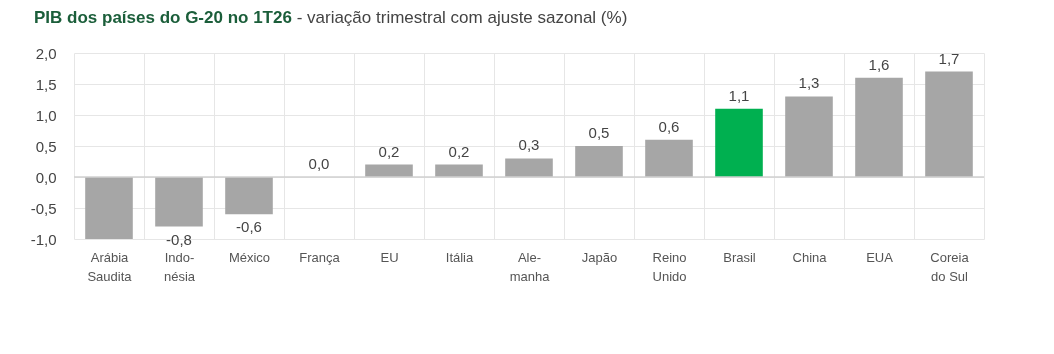 The width and height of the screenshot is (1054, 354). What do you see at coordinates (809, 83) in the screenshot?
I see `data-label: 1,3` at bounding box center [809, 83].